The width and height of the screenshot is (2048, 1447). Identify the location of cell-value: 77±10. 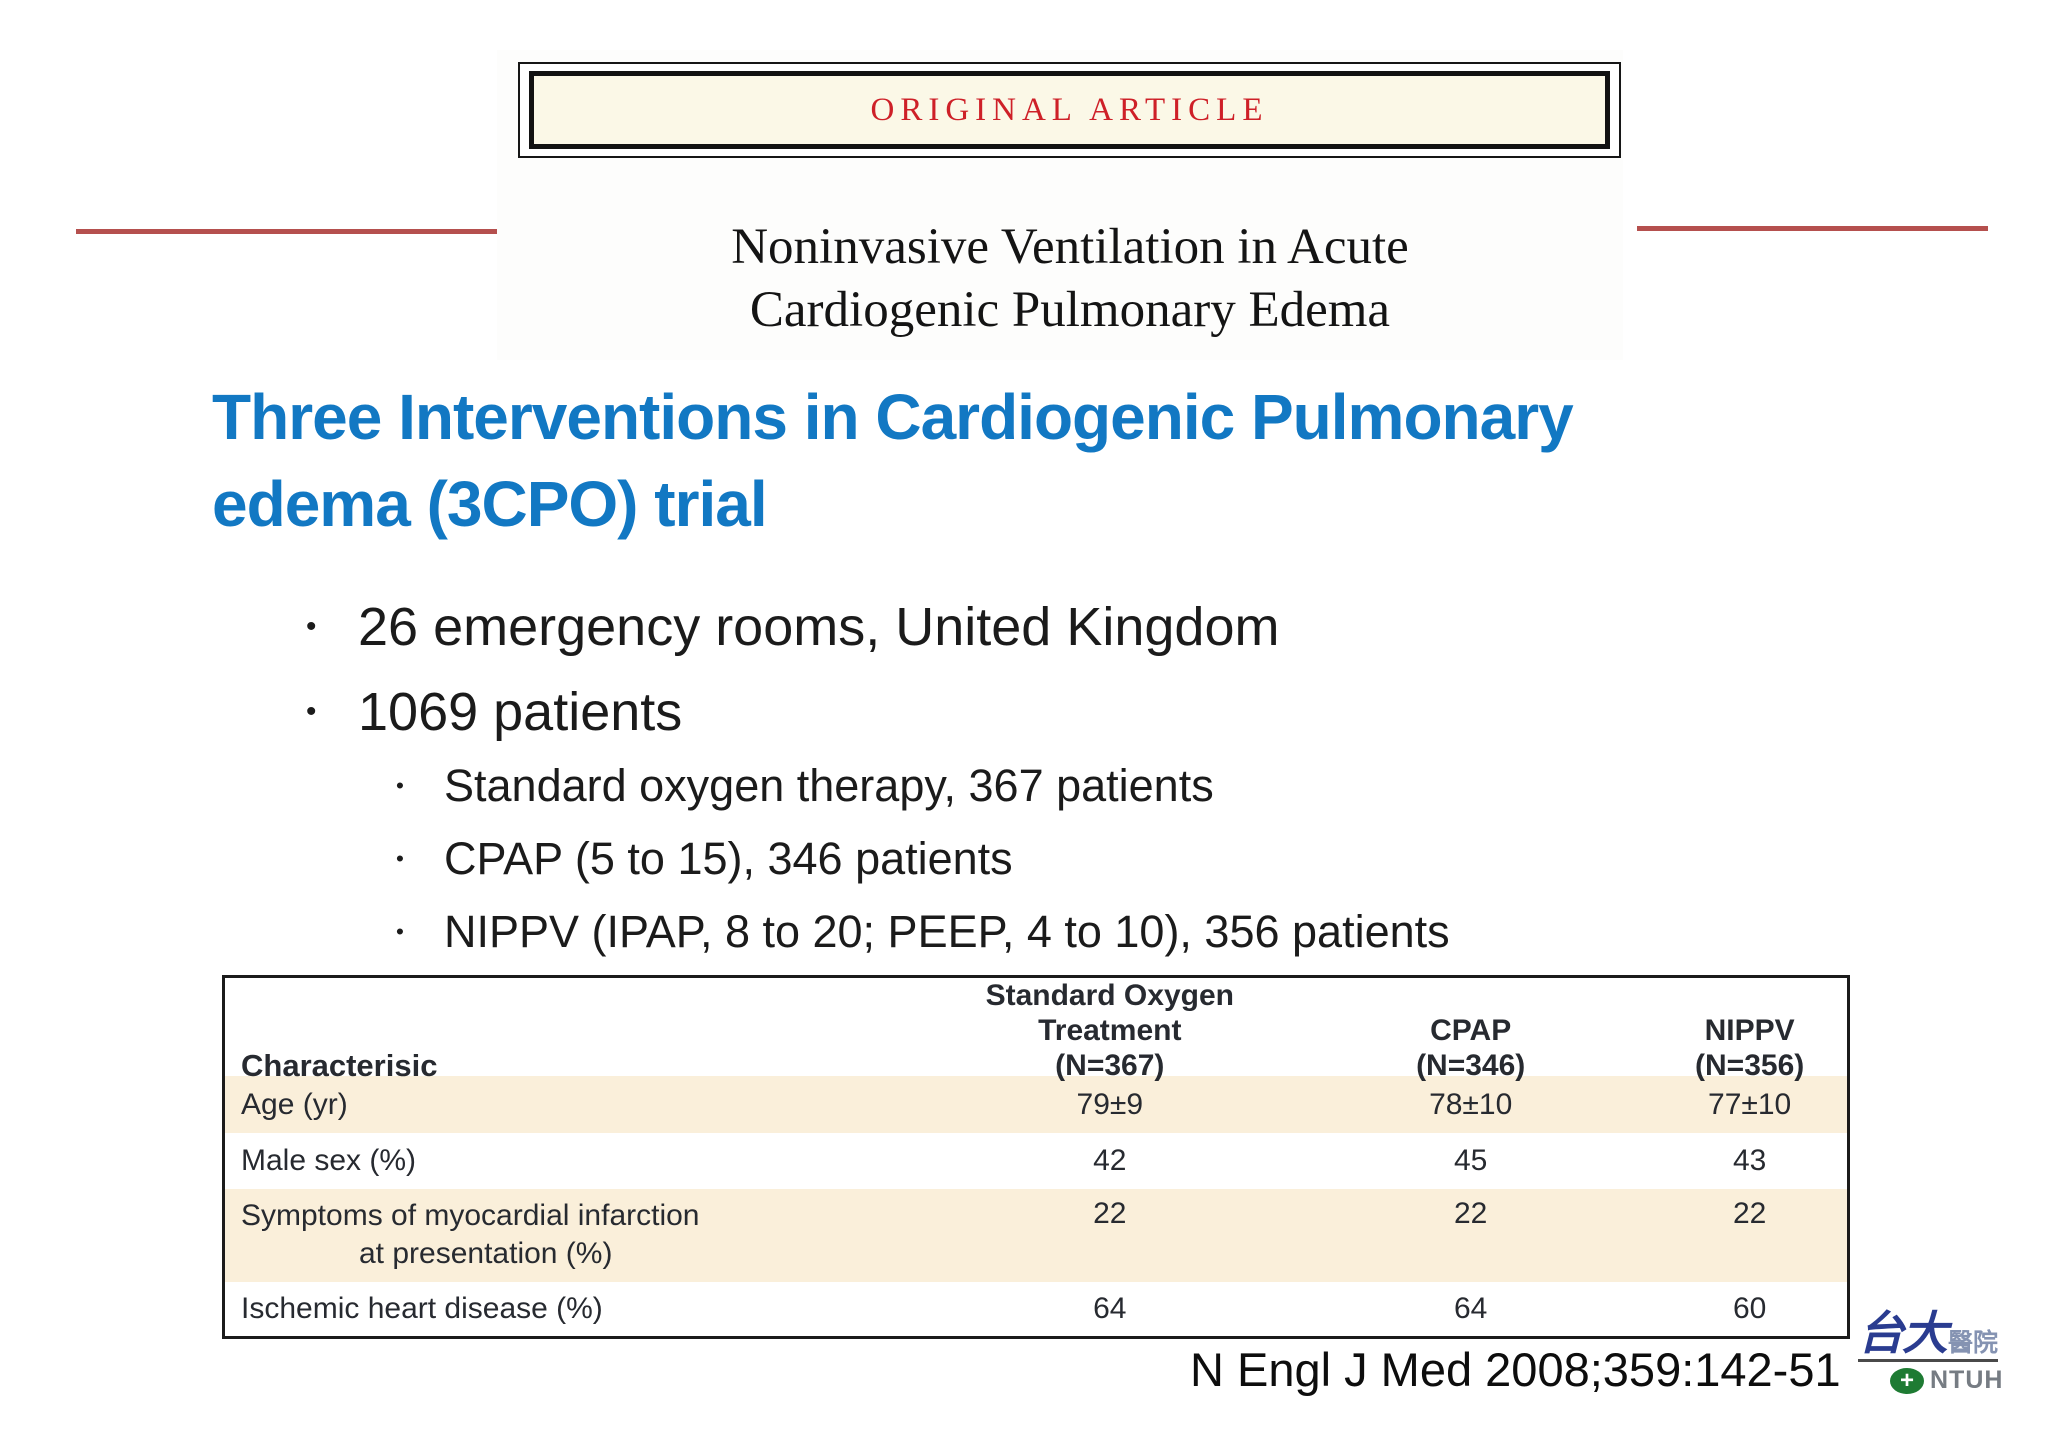
(1750, 1104).